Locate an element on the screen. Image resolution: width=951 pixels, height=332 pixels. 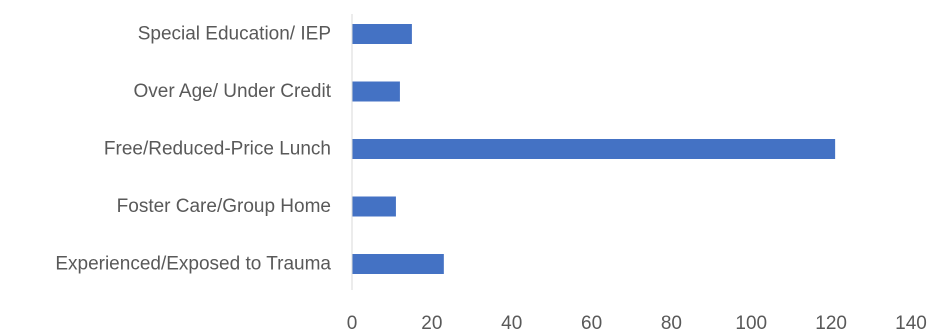
x-tick-label: 20 is located at coordinates (431, 322).